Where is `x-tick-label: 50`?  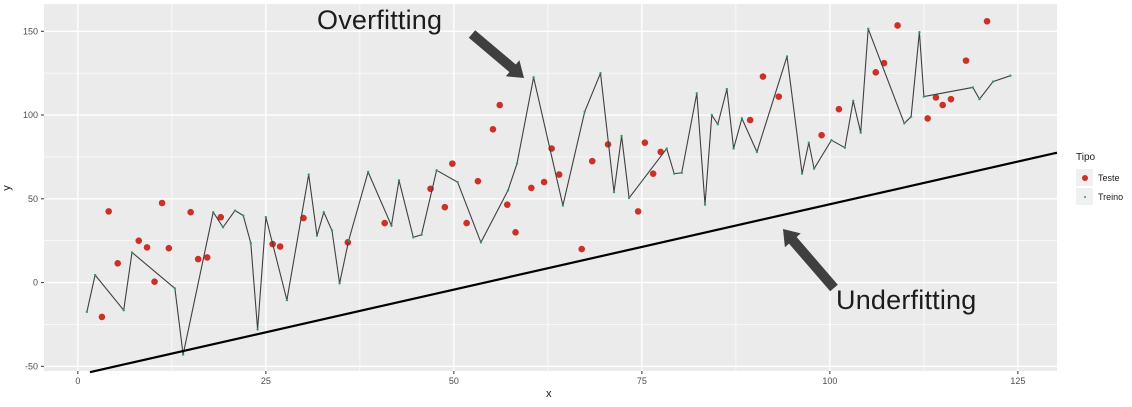 x-tick-label: 50 is located at coordinates (454, 381).